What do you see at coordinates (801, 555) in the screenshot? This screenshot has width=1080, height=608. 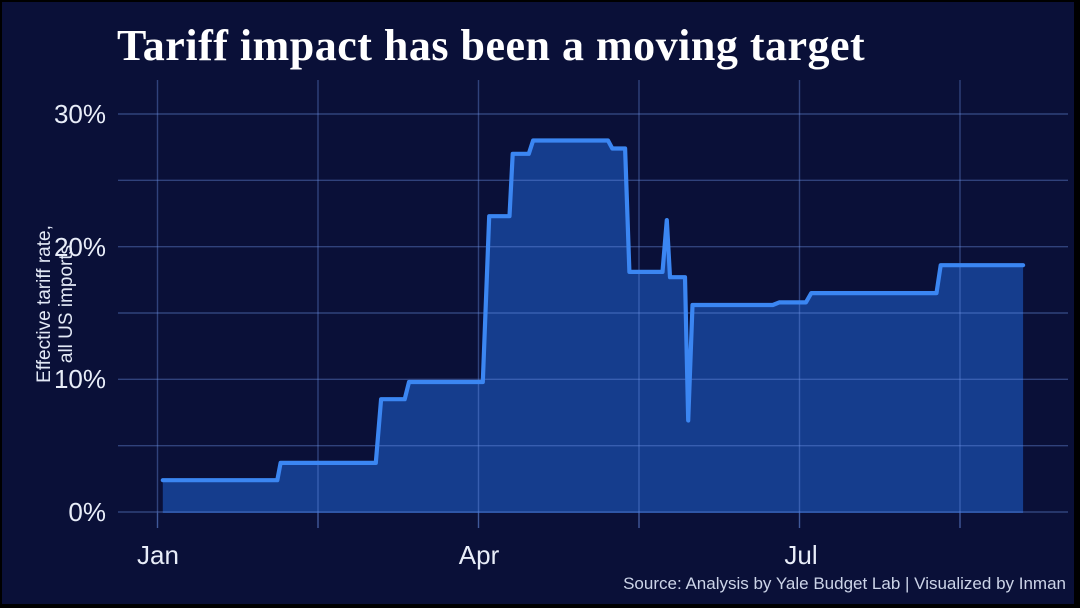 I see `x-tick-jul: Jul` at bounding box center [801, 555].